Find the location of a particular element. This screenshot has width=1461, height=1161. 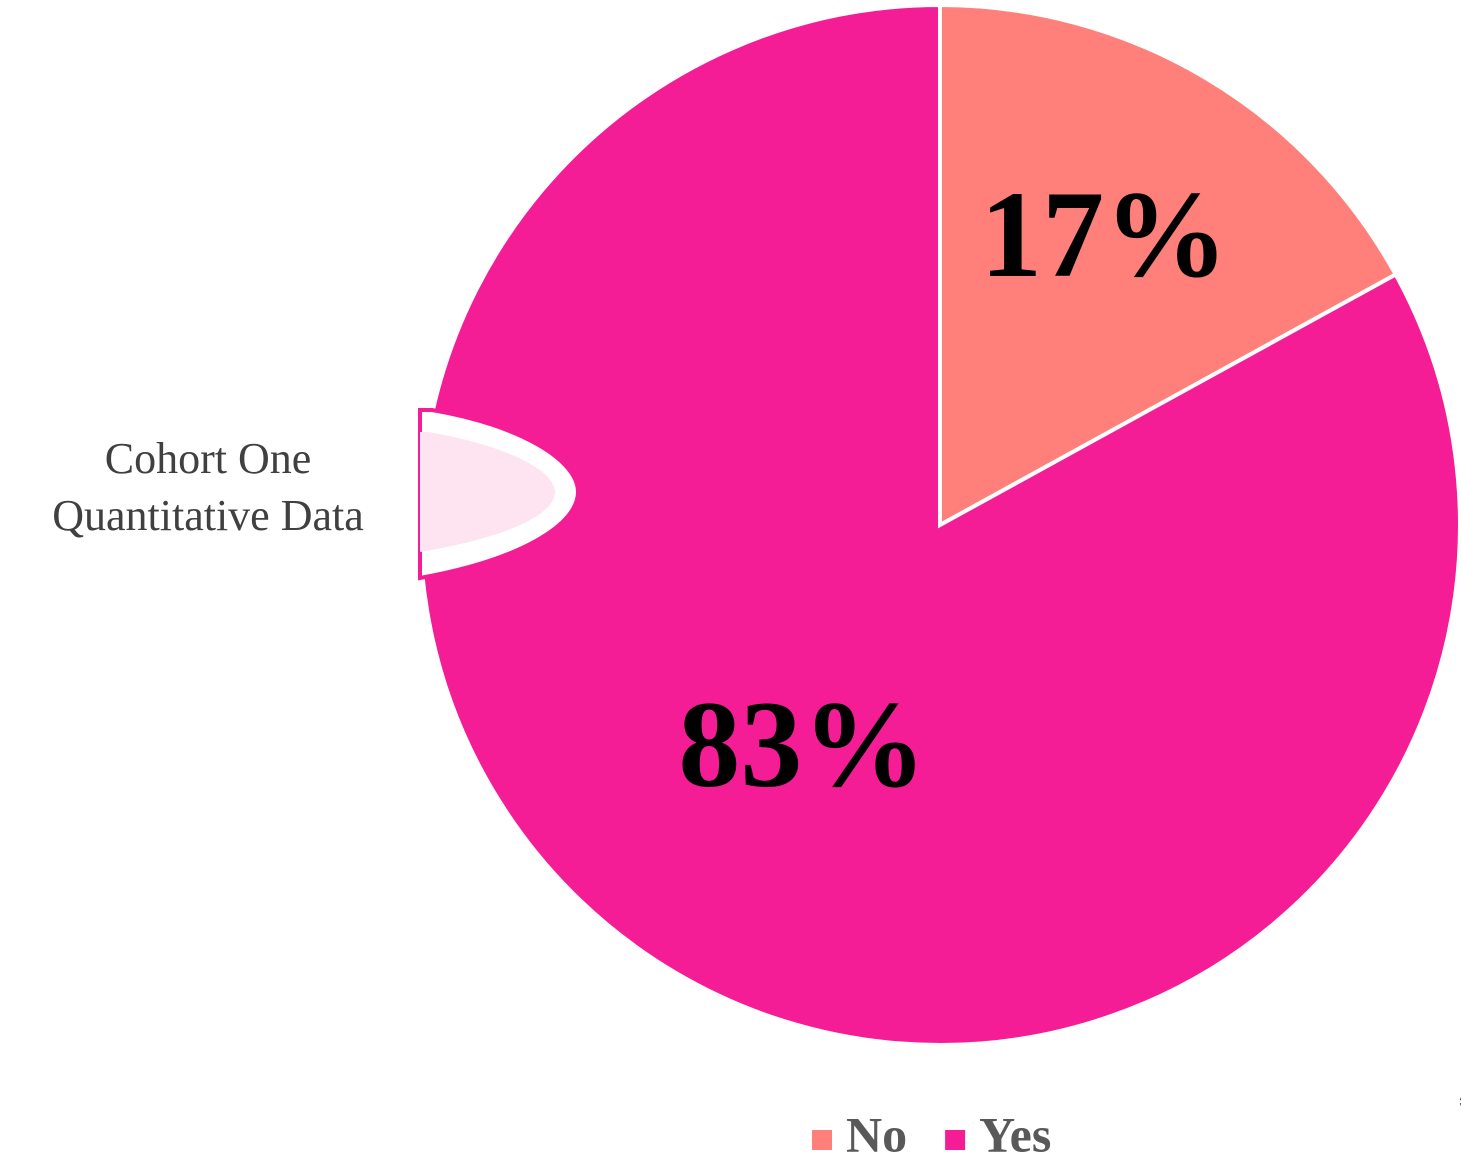

data-label: 83% is located at coordinates (802, 744).